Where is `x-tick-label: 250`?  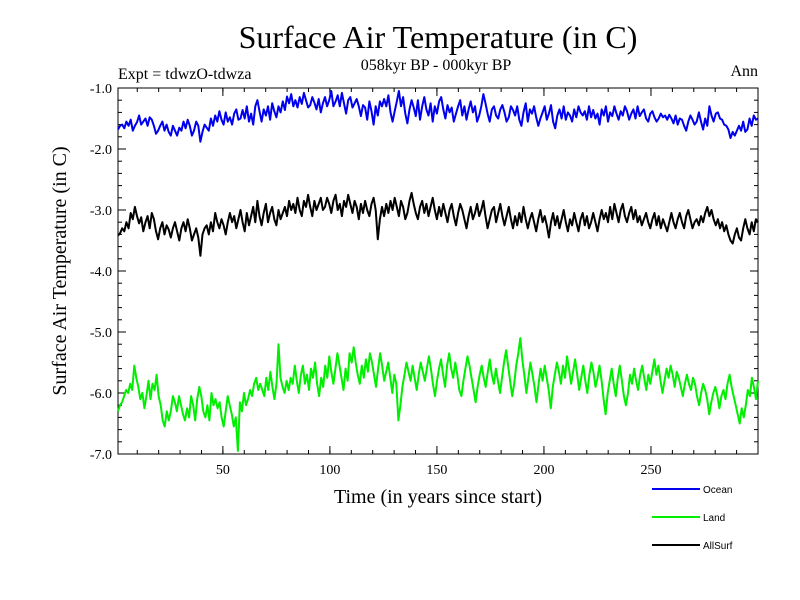 x-tick-label: 250 is located at coordinates (650, 470).